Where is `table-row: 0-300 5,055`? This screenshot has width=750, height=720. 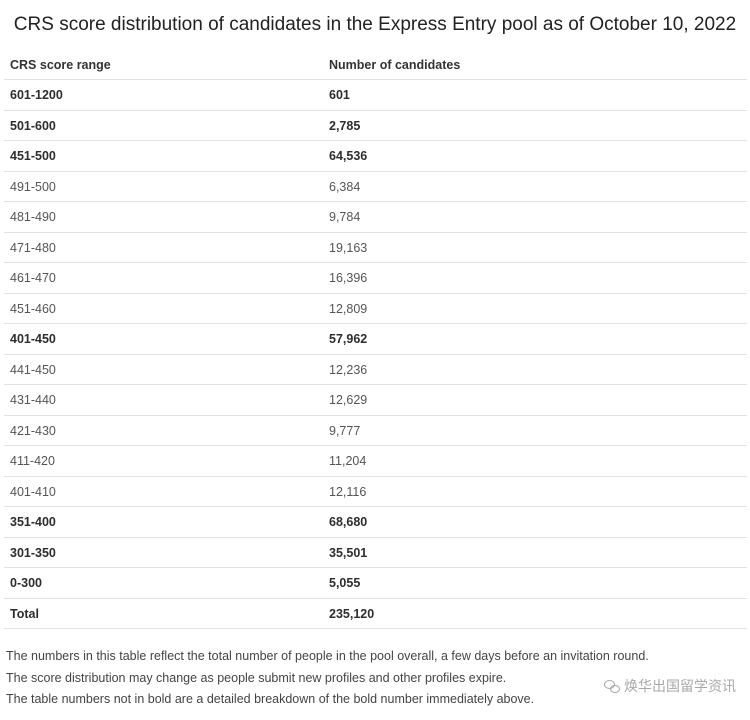 table-row: 0-300 5,055 is located at coordinates (375, 583).